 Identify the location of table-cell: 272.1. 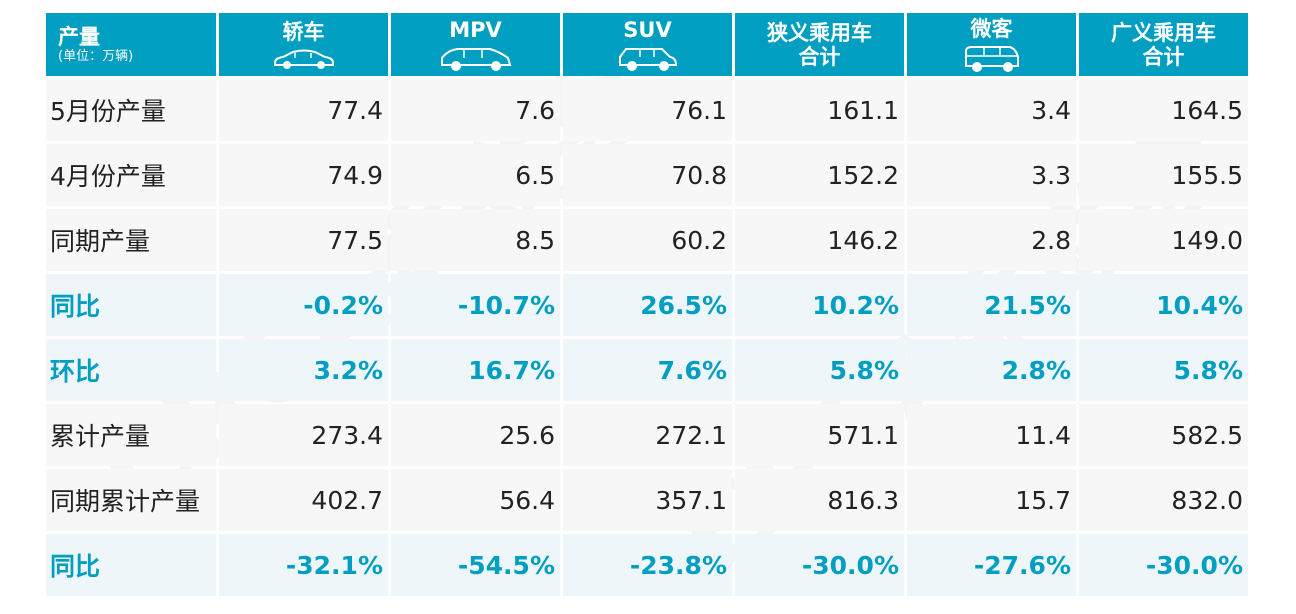
(647, 435).